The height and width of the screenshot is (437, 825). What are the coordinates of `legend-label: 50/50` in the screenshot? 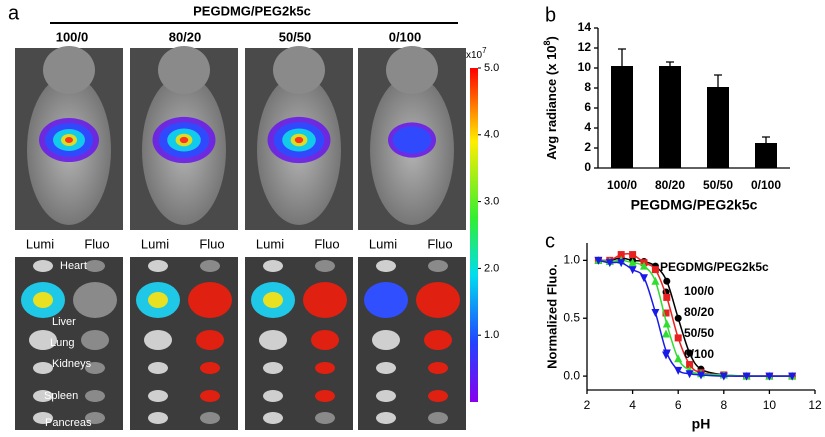 It's located at (699, 333).